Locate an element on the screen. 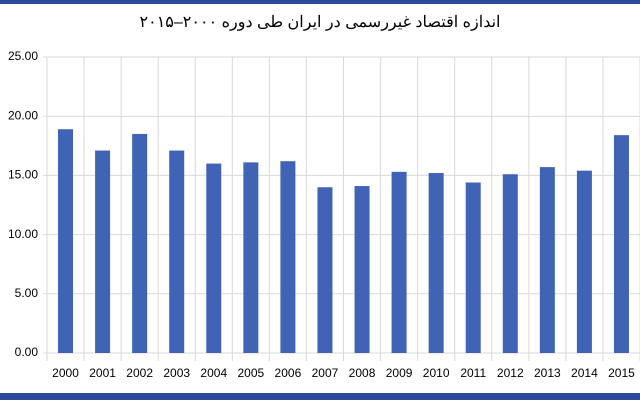  x-tick-label: 2010 is located at coordinates (436, 373).